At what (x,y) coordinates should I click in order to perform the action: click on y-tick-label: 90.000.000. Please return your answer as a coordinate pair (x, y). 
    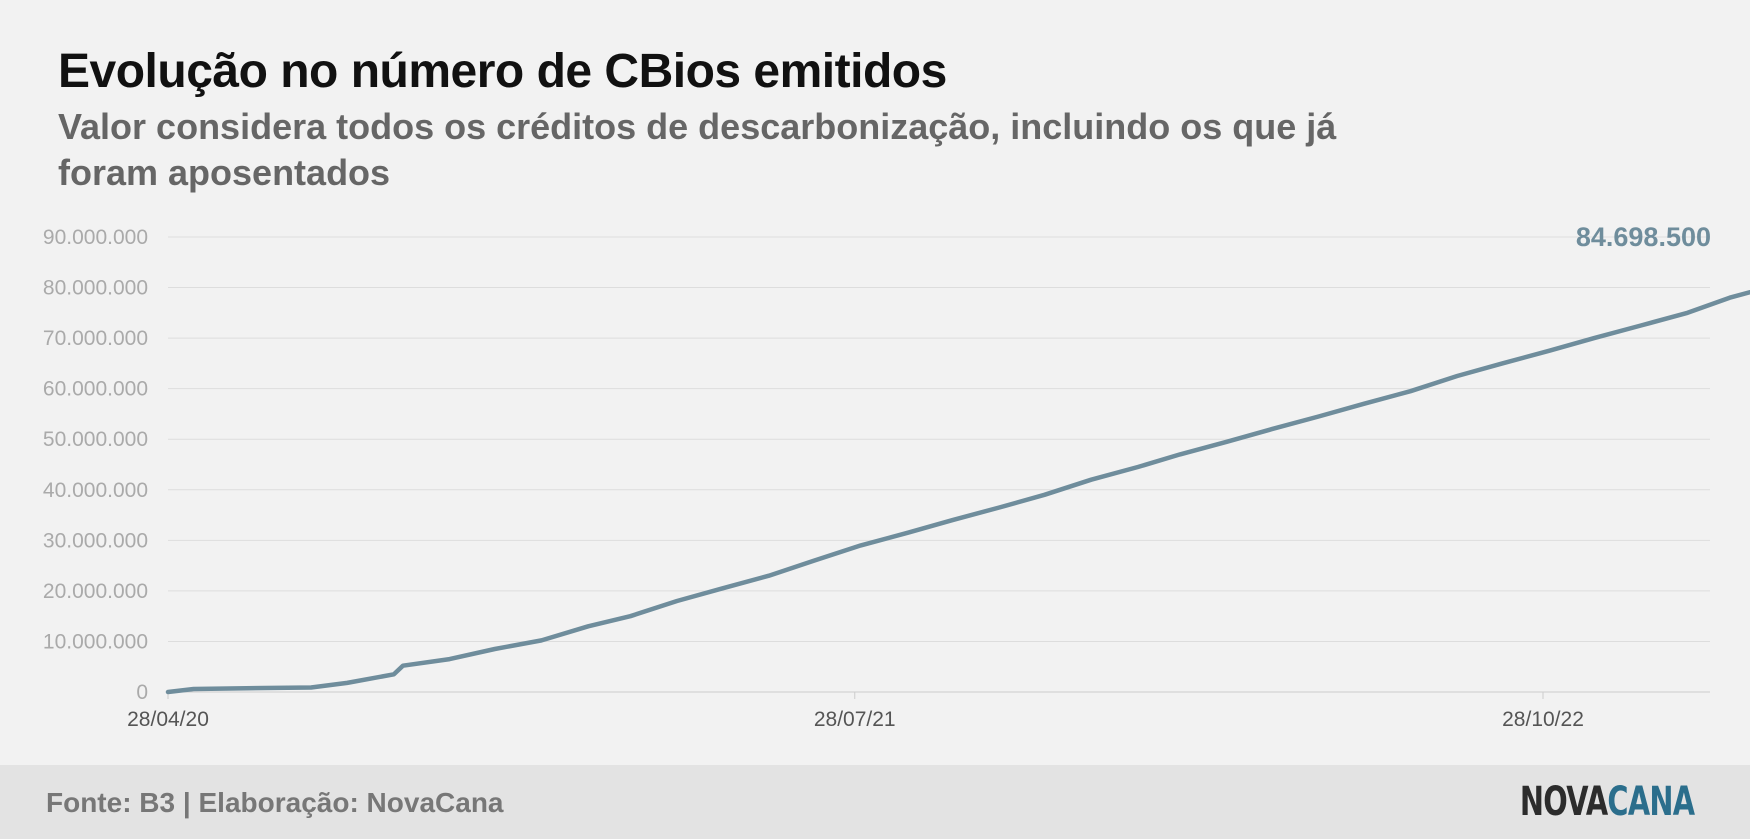
    Looking at the image, I should click on (95, 237).